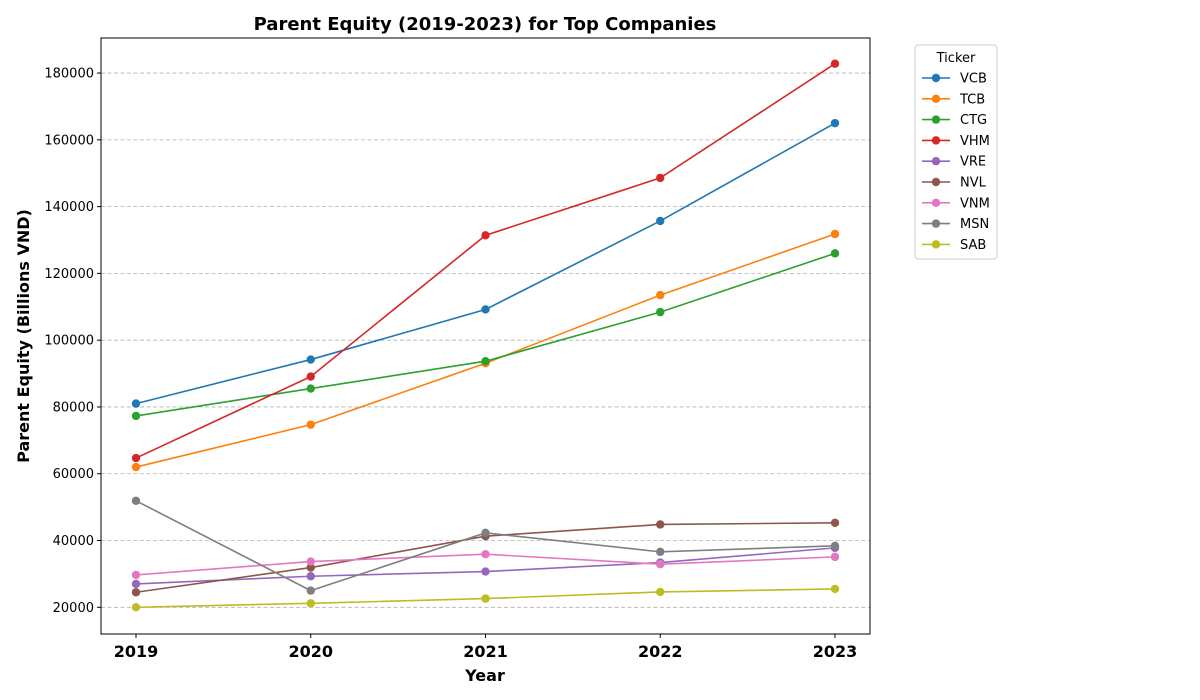 This screenshot has width=1200, height=700. Describe the element at coordinates (69, 207) in the screenshot. I see `y-tick-label: 140000` at that location.